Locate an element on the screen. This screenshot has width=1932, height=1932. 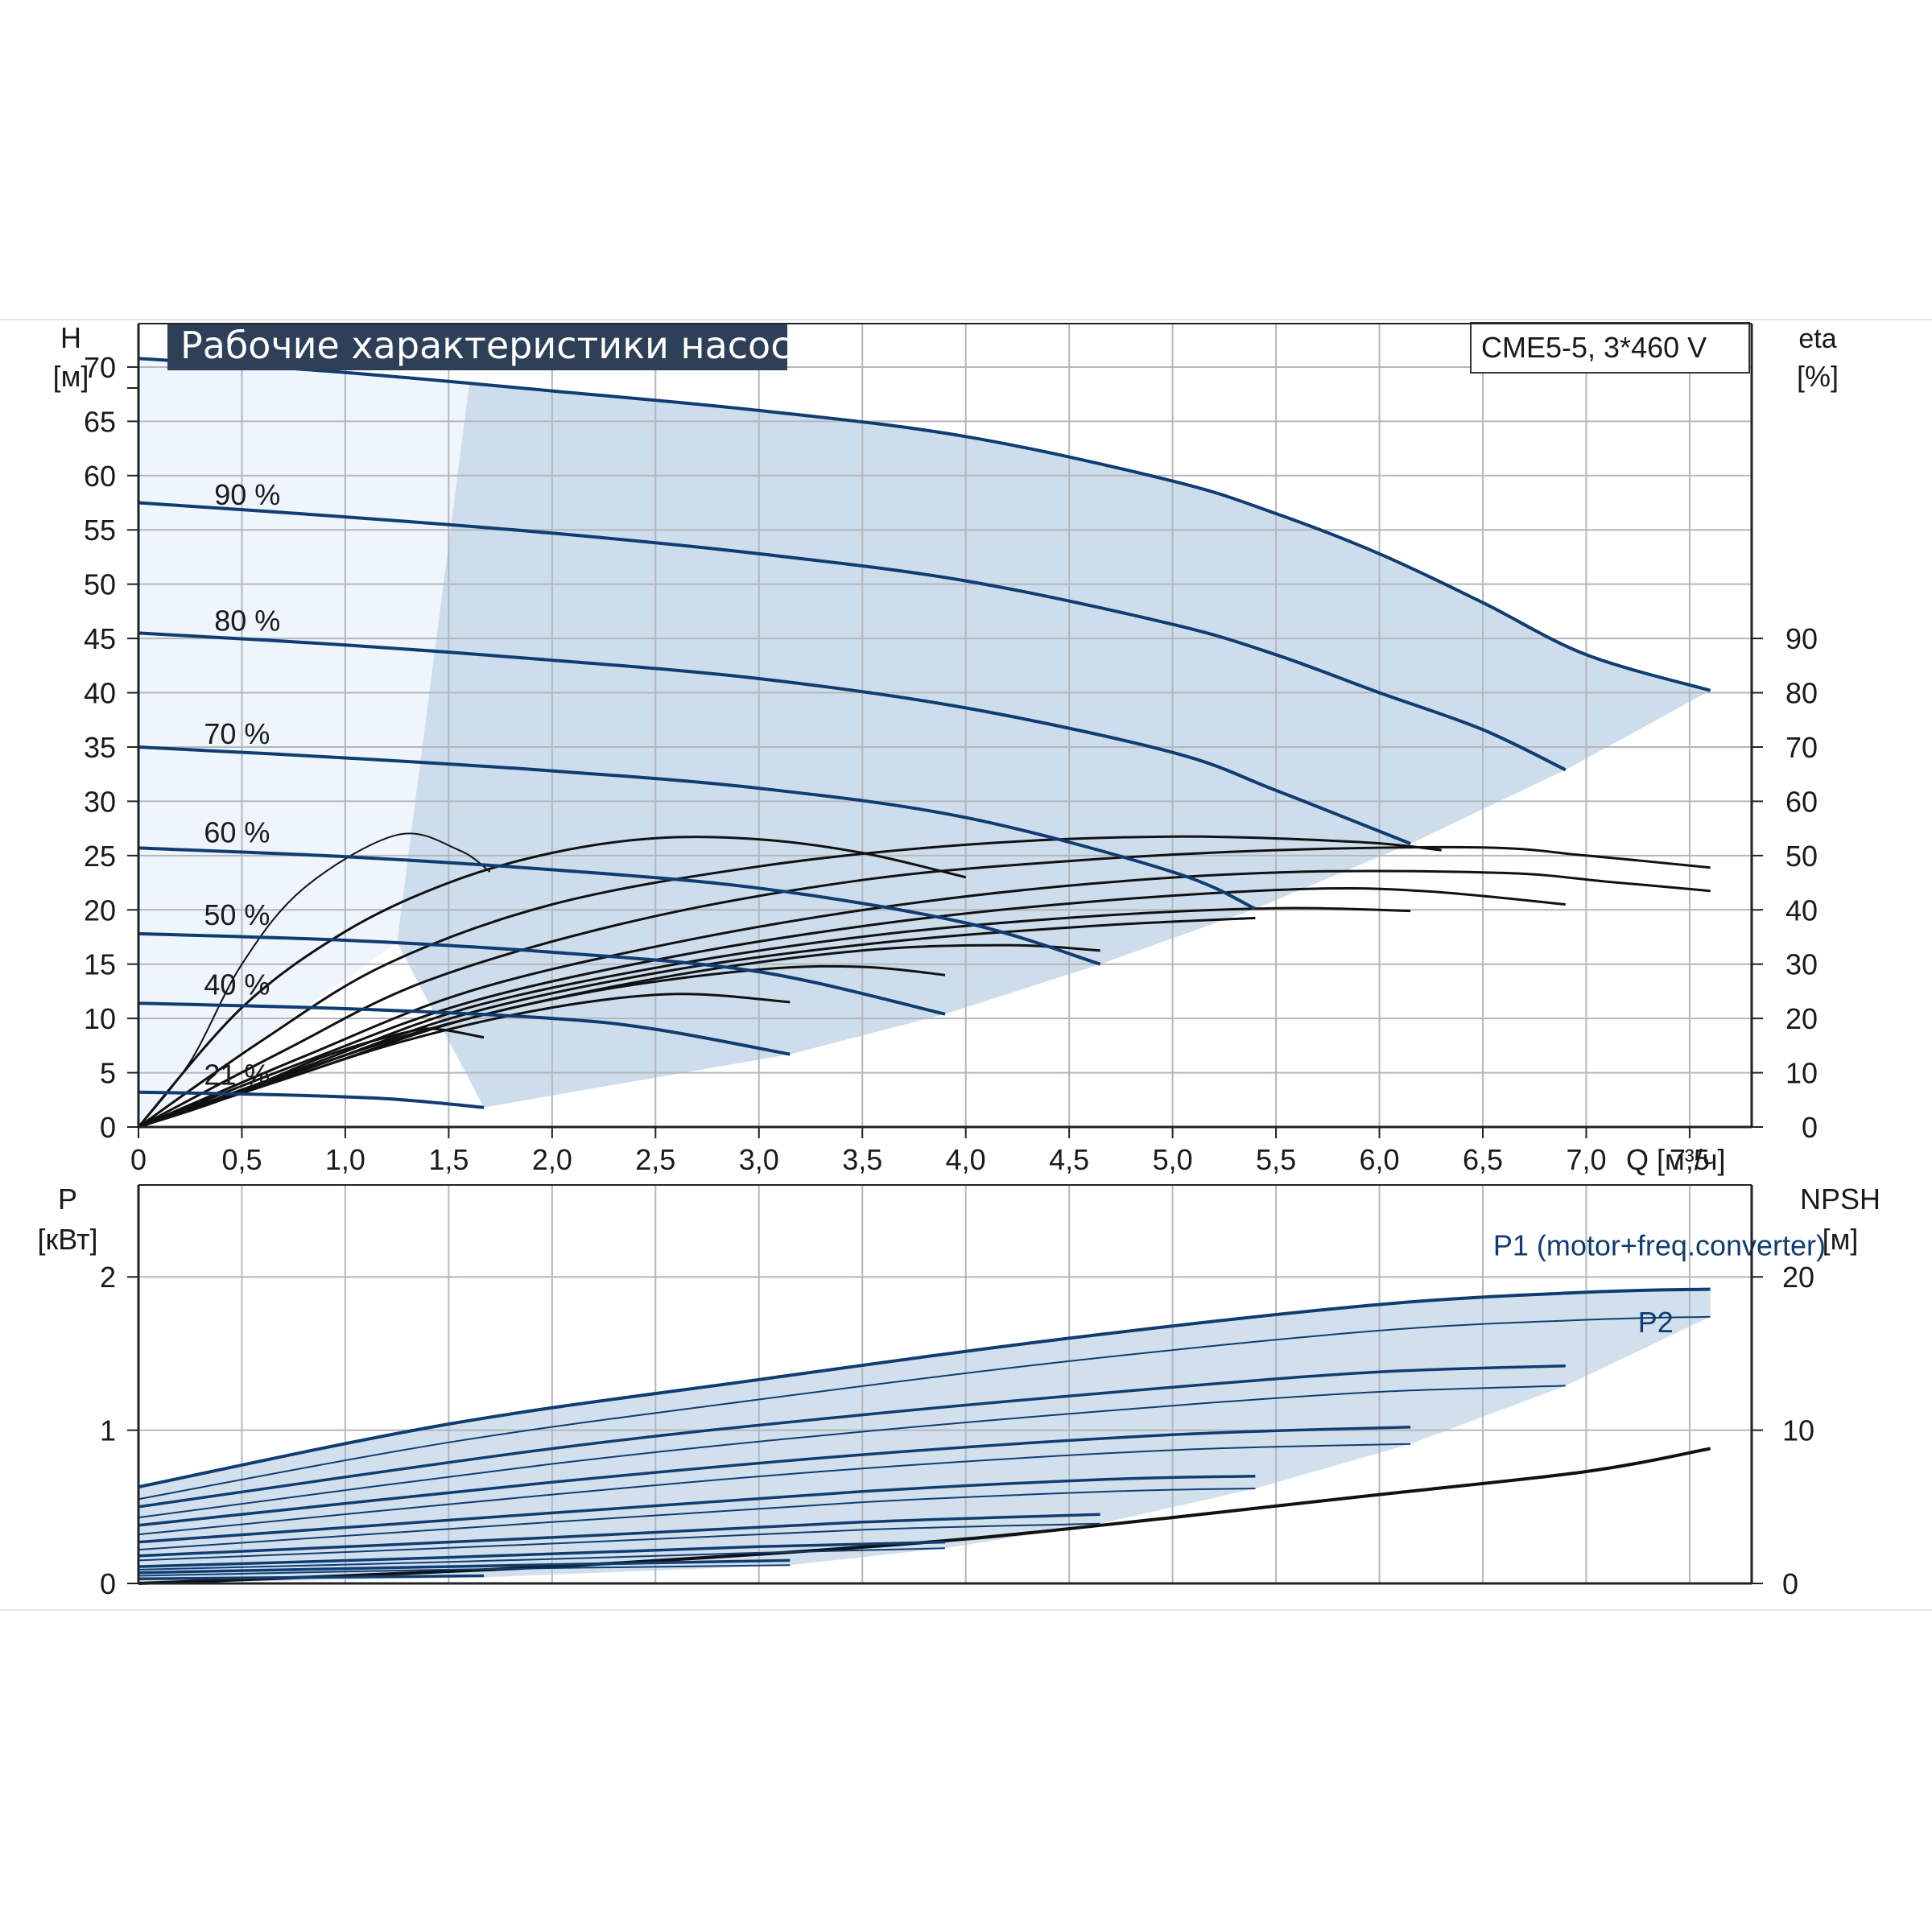
head-curve-label: 40 % is located at coordinates (237, 984).